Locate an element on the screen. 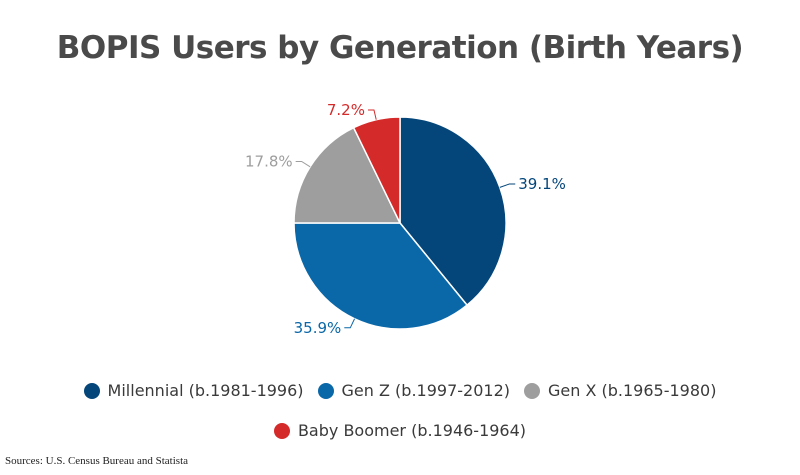 Image resolution: width=800 pixels, height=475 pixels. legend-row-2: Baby Boomer (b.1946-1964) is located at coordinates (400, 430).